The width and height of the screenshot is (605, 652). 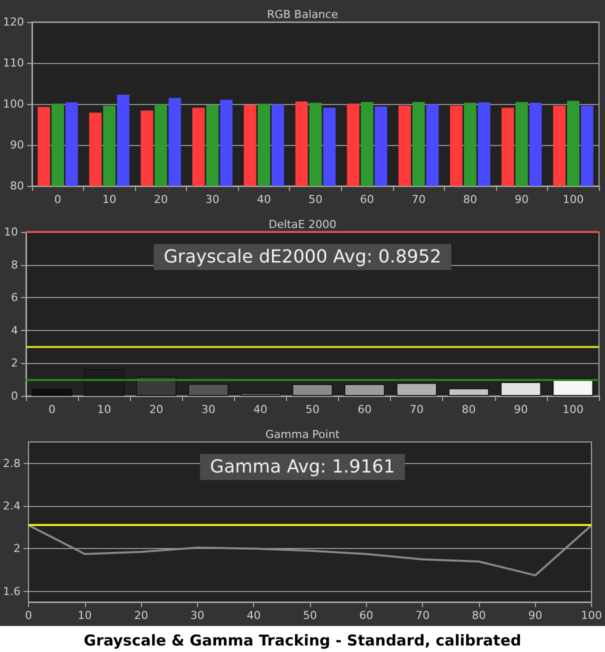 I want to click on line-series, so click(x=309, y=550).